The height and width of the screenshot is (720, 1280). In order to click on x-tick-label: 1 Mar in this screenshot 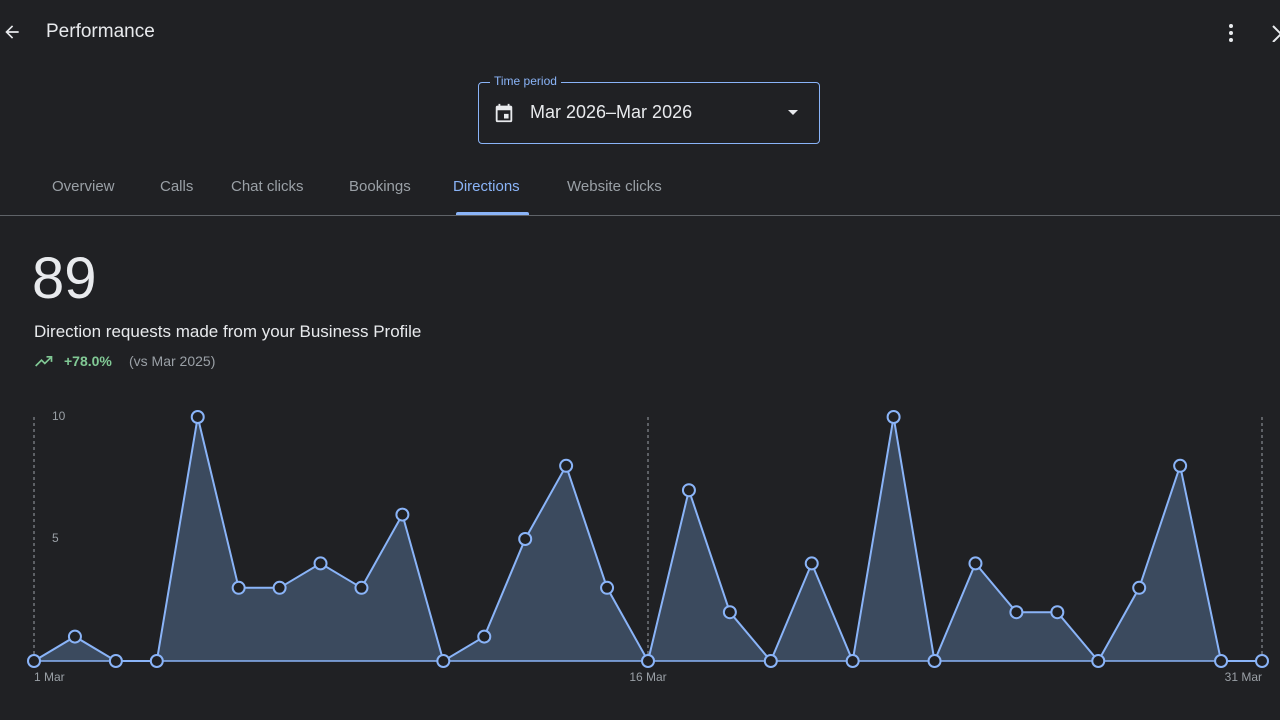, I will do `click(49, 677)`.